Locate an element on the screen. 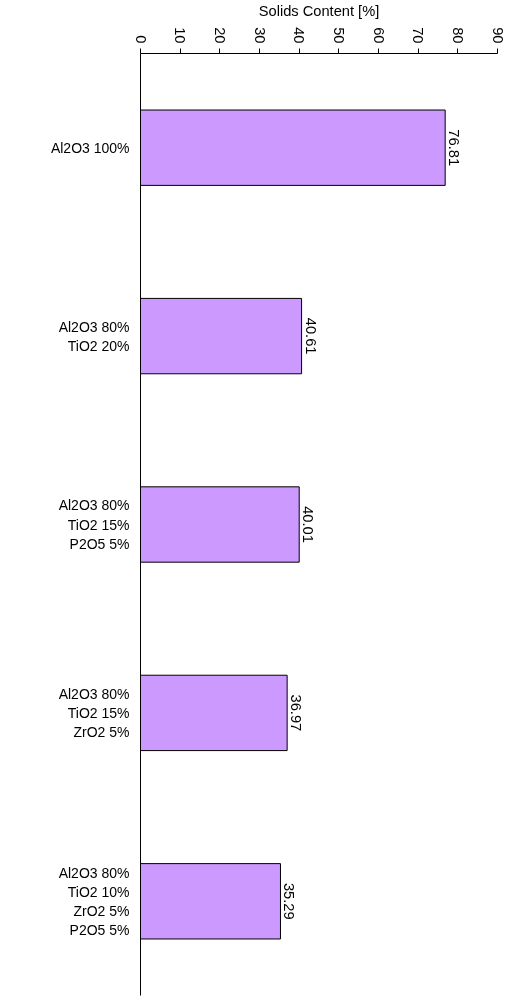 The height and width of the screenshot is (1005, 520). data-label: 36.97 is located at coordinates (296, 713).